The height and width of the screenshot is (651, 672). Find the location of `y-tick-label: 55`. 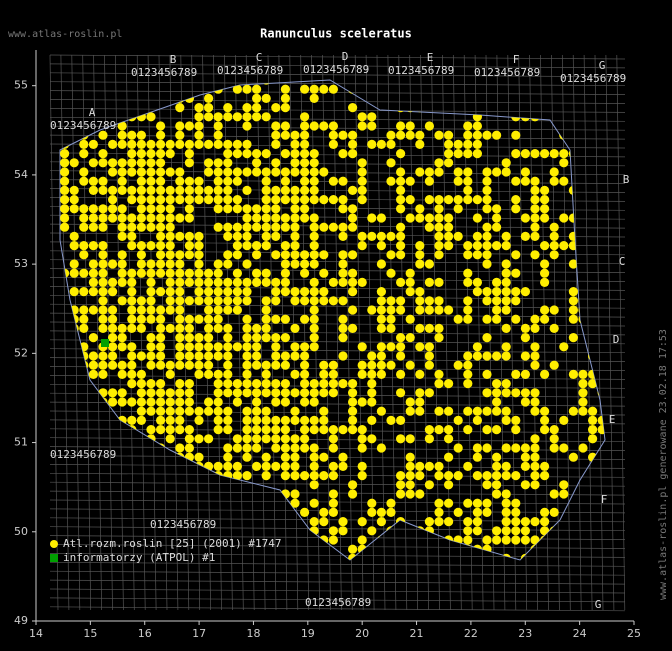

y-tick-label: 55 is located at coordinates (21, 85).